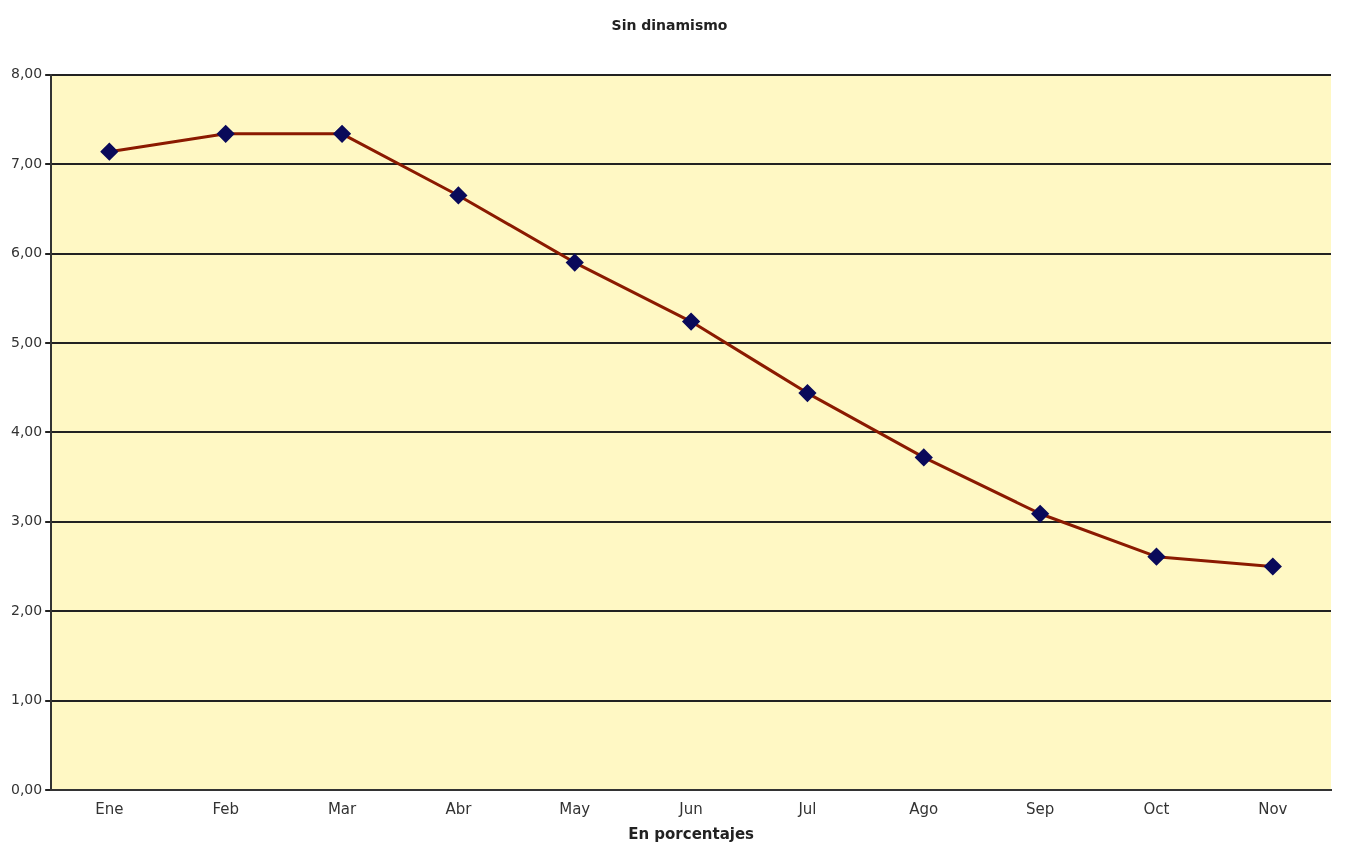 This screenshot has width=1349, height=855. I want to click on x-tick-label: Oct, so click(1156, 808).